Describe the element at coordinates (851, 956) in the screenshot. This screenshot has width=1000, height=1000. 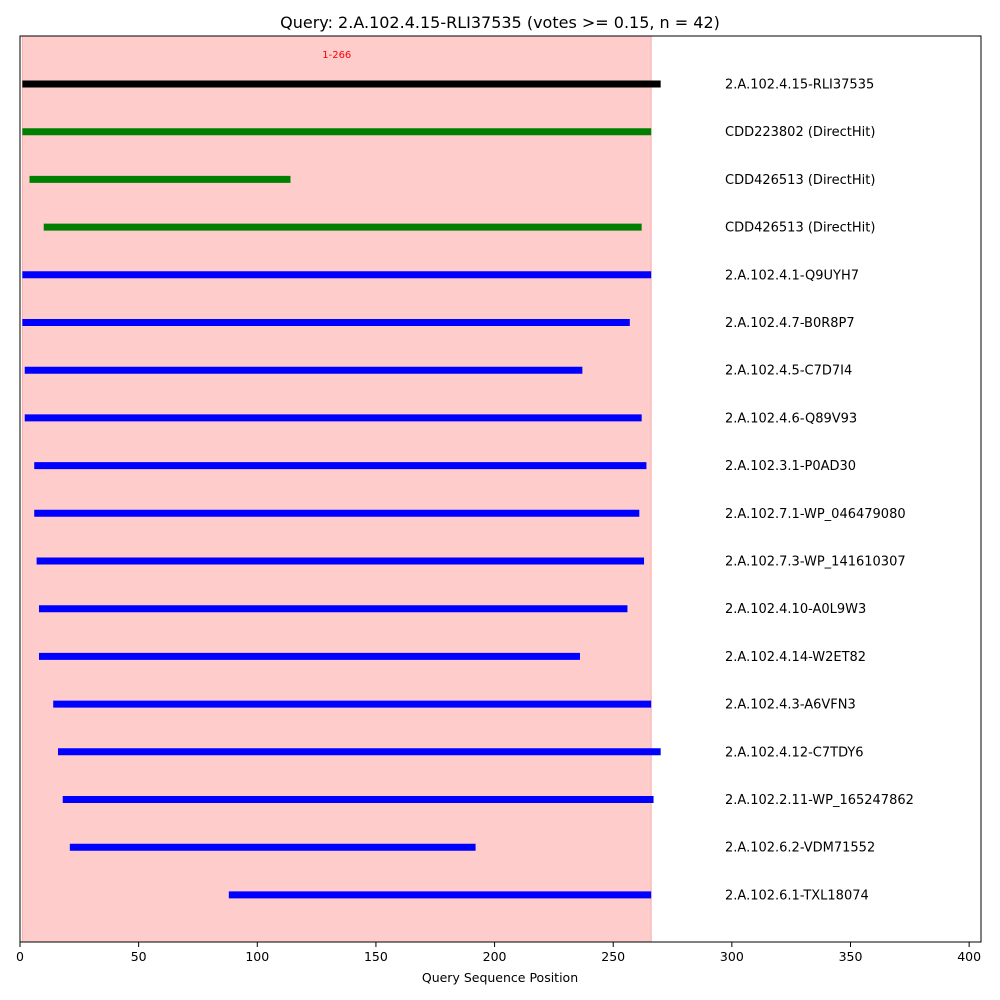
I see `x-tick-label: 350` at that location.